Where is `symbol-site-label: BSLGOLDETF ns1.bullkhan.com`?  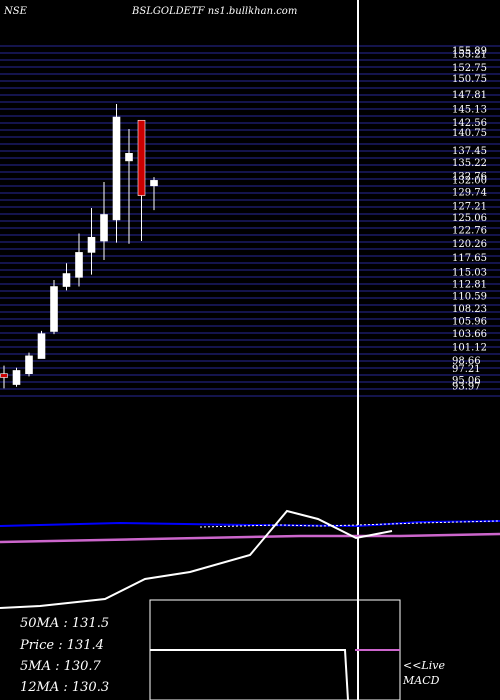
symbol-site-label: BSLGOLDETF ns1.bullkhan.com is located at coordinates (214, 11).